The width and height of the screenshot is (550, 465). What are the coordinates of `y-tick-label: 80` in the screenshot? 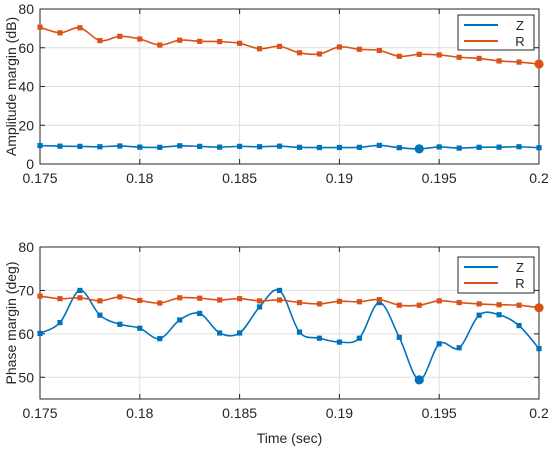 It's located at (26, 9).